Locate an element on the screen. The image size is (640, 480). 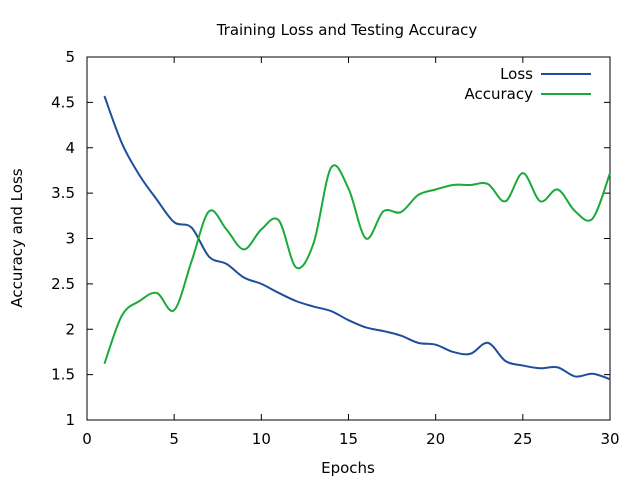
y-tick-label: 1.5 is located at coordinates (63, 375).